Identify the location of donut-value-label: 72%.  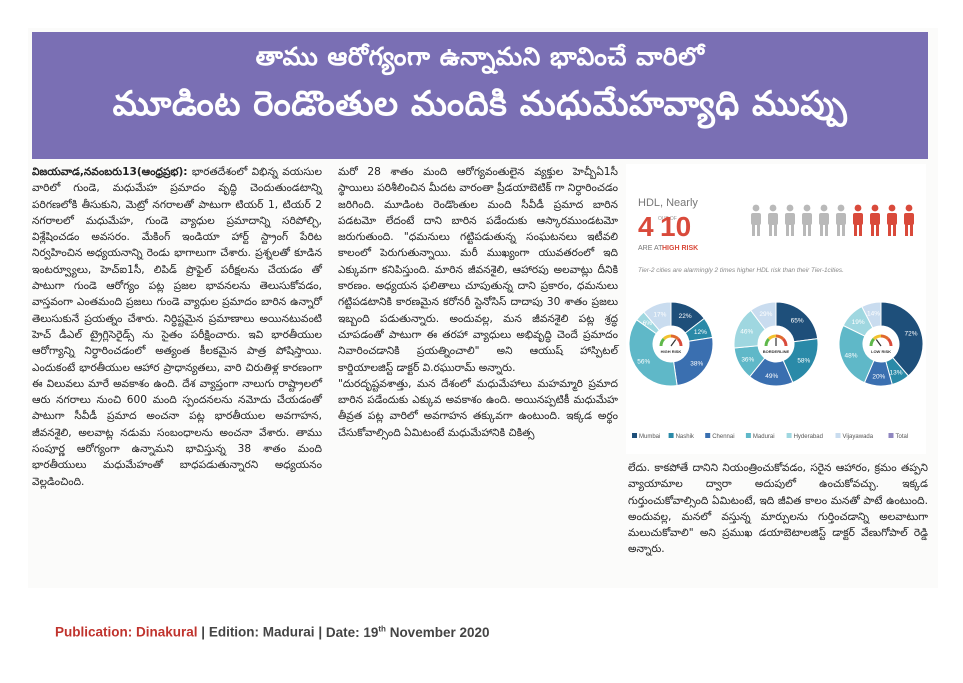
(911, 333).